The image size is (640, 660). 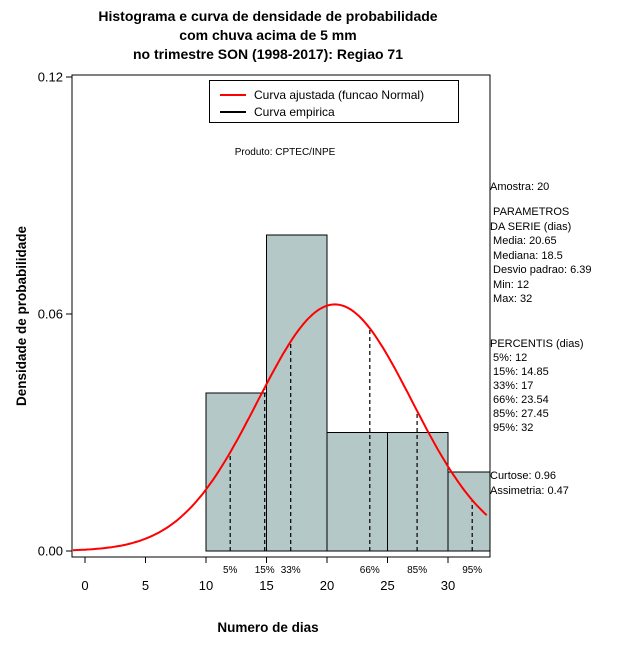 What do you see at coordinates (529, 484) in the screenshot?
I see `stats-moments-block: Curtose: 0.96 Assimetria: 0.47` at bounding box center [529, 484].